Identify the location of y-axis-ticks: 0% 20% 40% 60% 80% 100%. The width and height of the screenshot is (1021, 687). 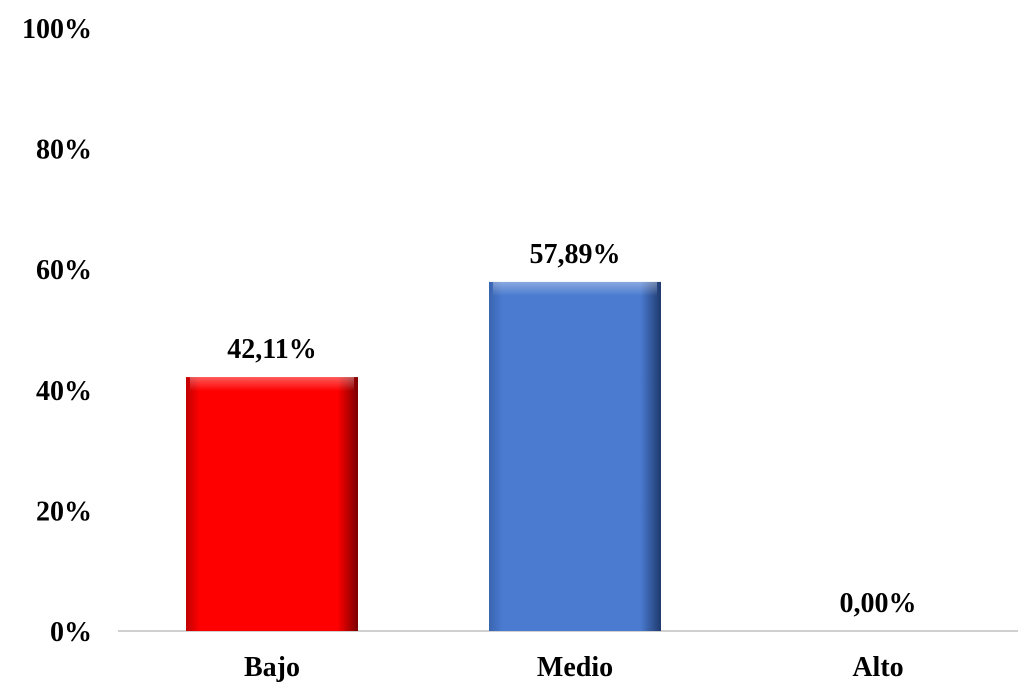
(57, 331).